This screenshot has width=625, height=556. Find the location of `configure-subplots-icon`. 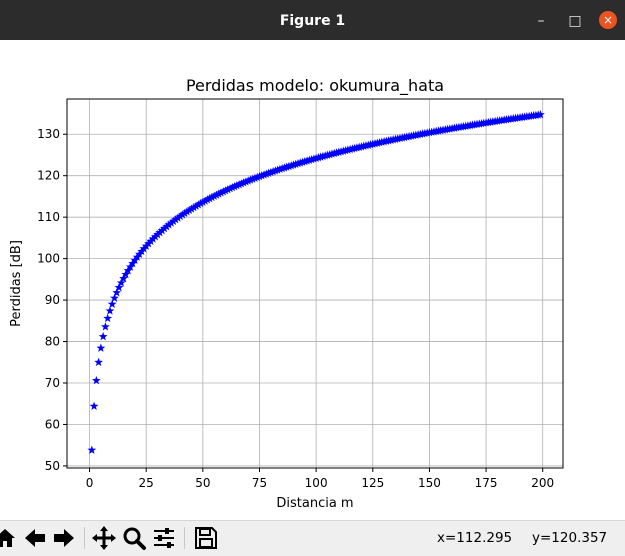

configure-subplots-icon is located at coordinates (164, 538).